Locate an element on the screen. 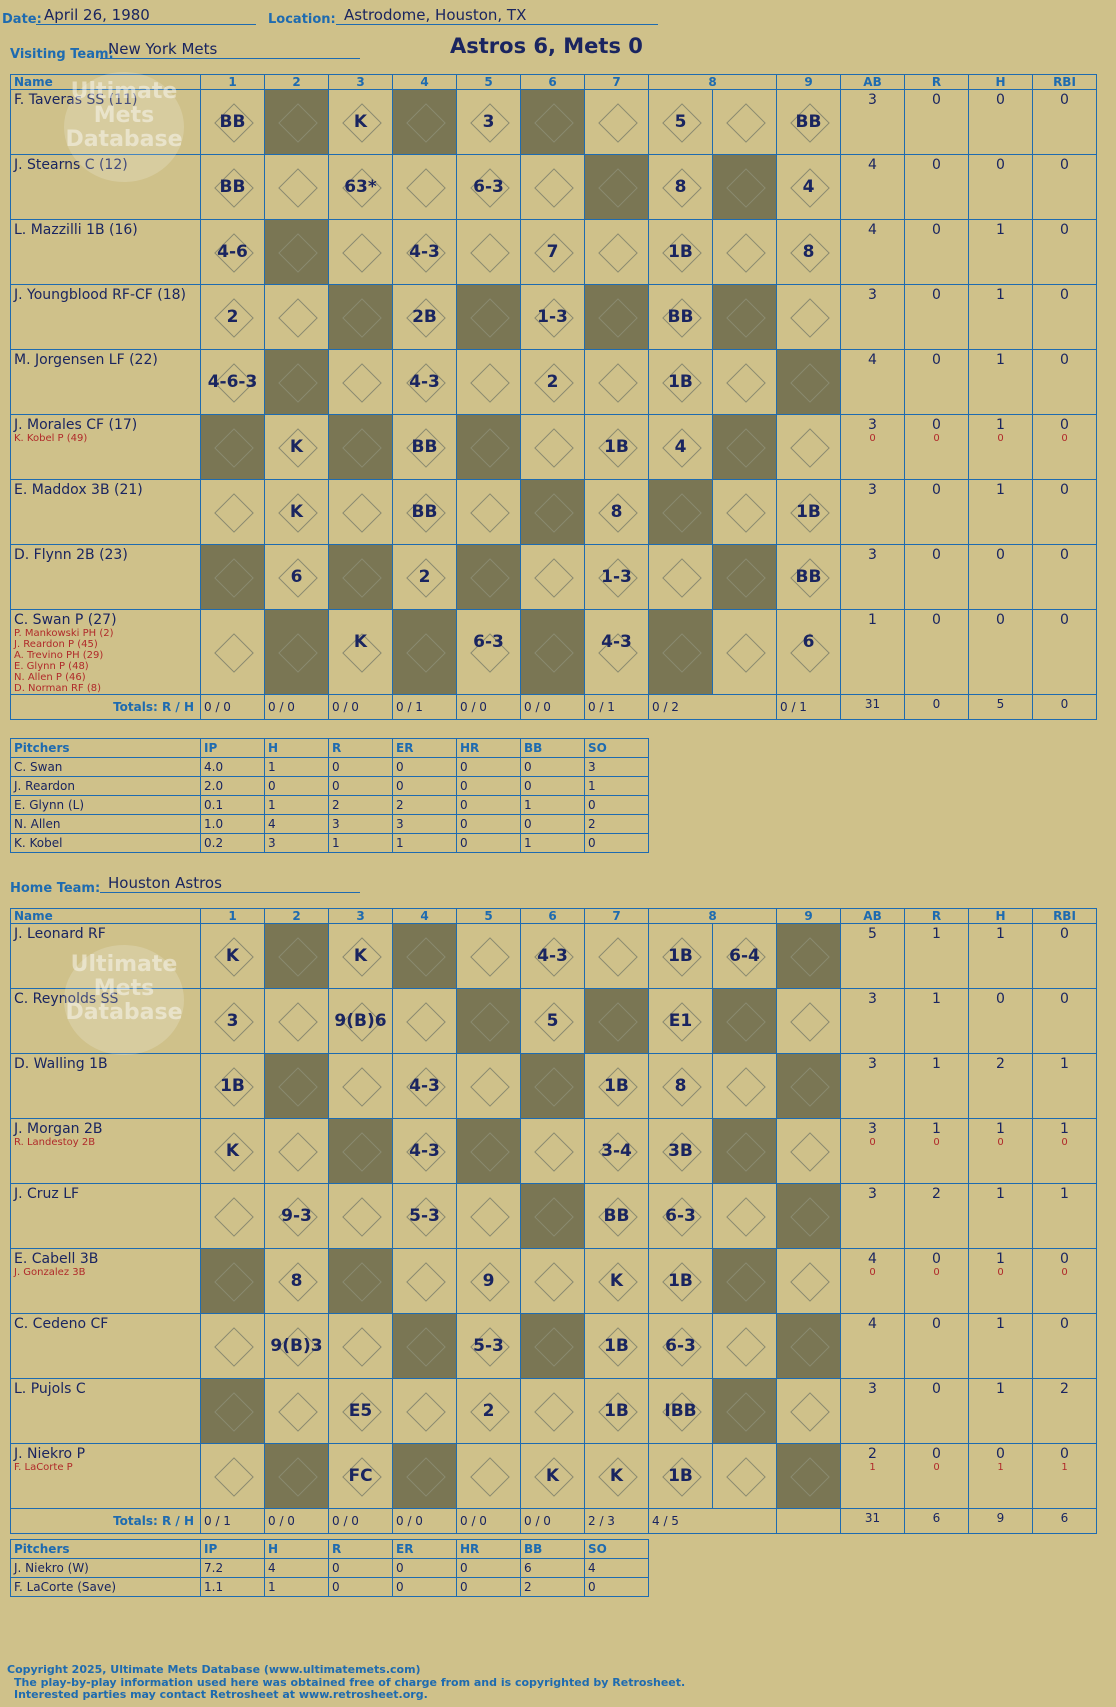 The width and height of the screenshot is (1116, 1707). pitcher-stat: C. Swan is located at coordinates (105, 767).